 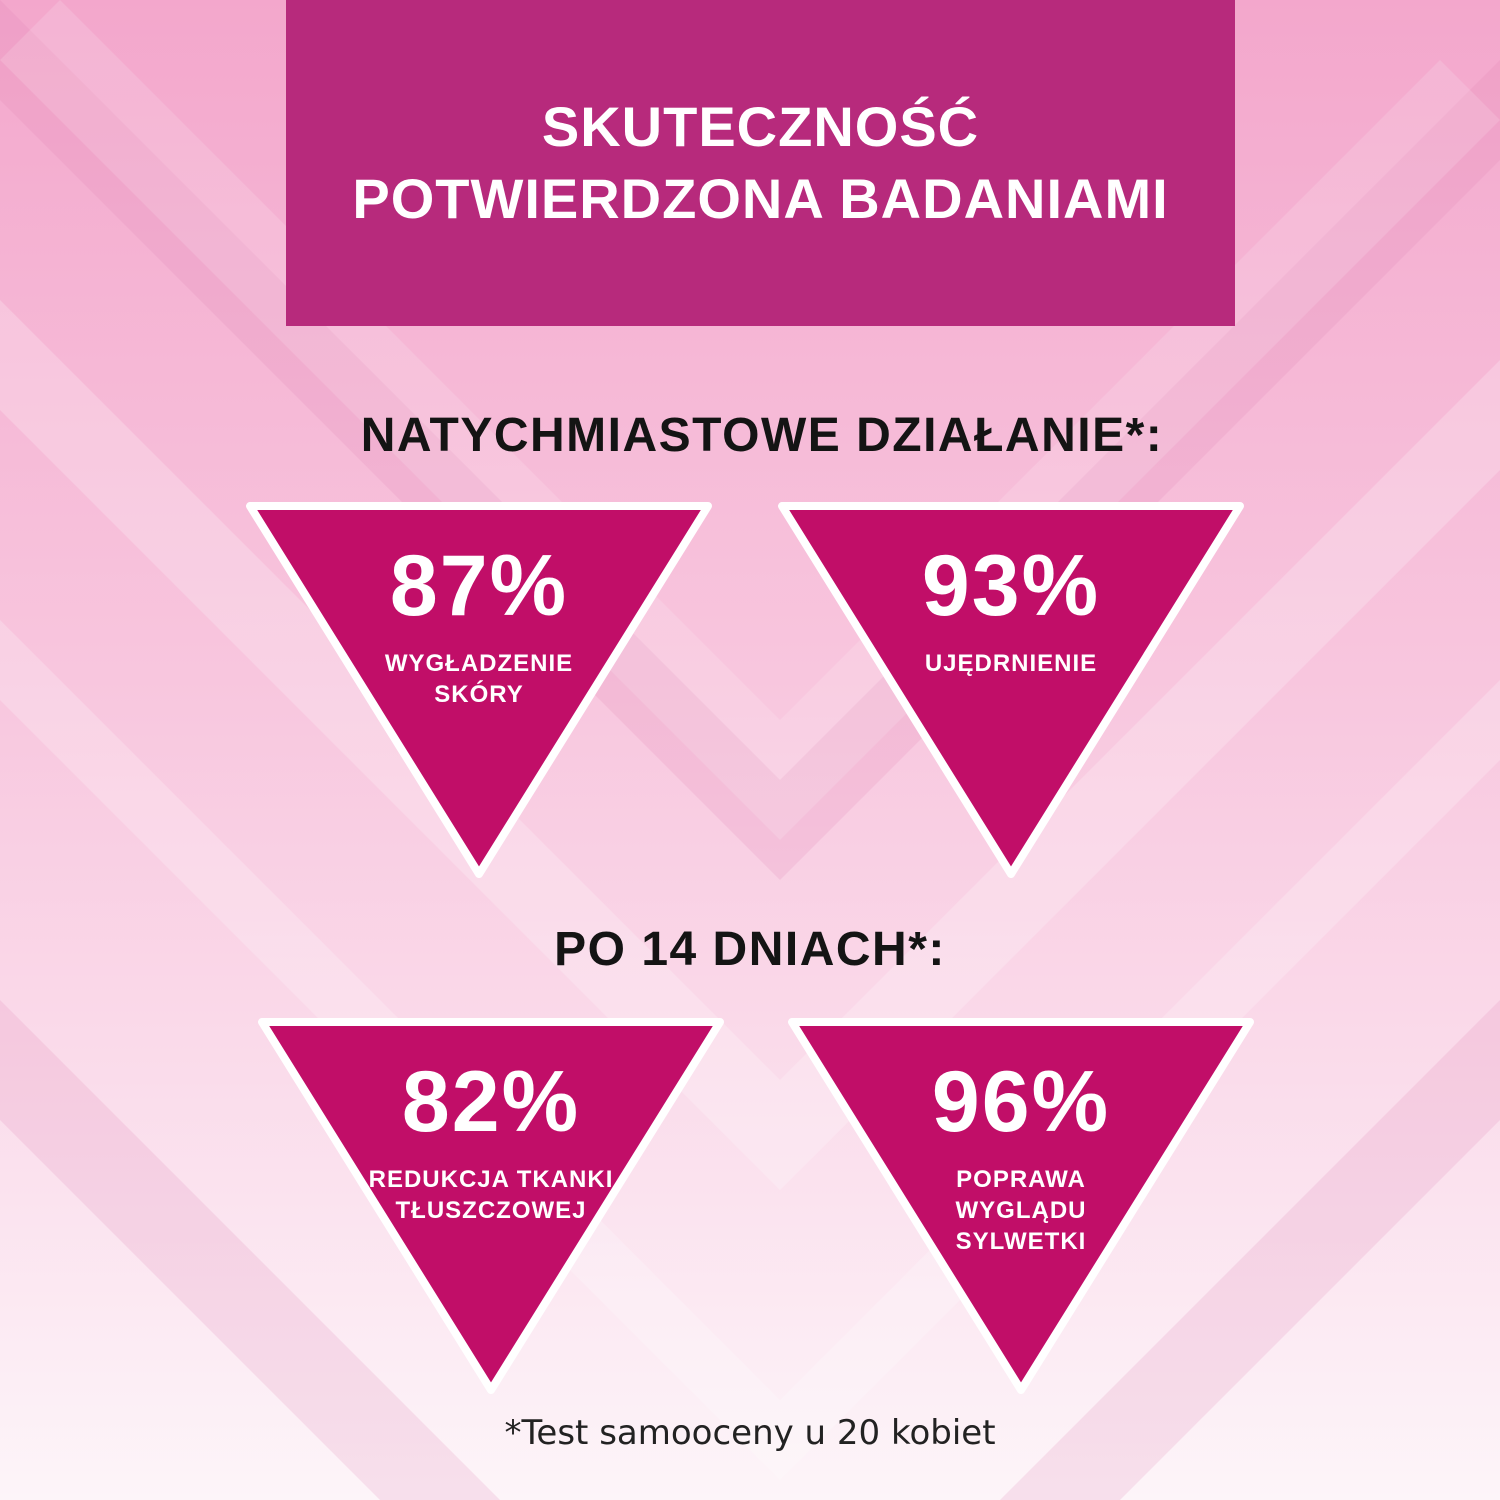 What do you see at coordinates (750, 1433) in the screenshot?
I see `footnote: *Test samooceny u 20 kobiet` at bounding box center [750, 1433].